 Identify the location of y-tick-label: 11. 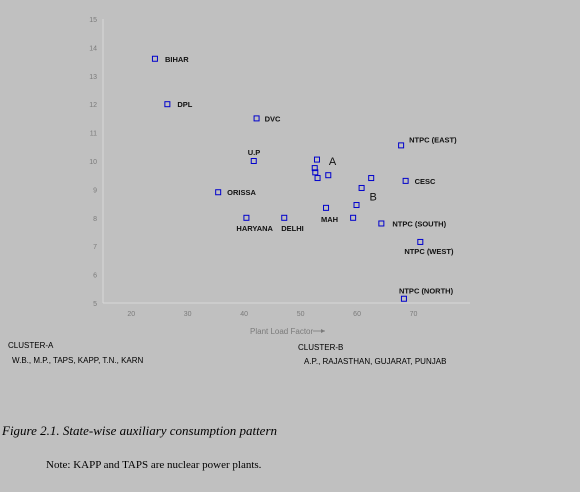
(93, 134).